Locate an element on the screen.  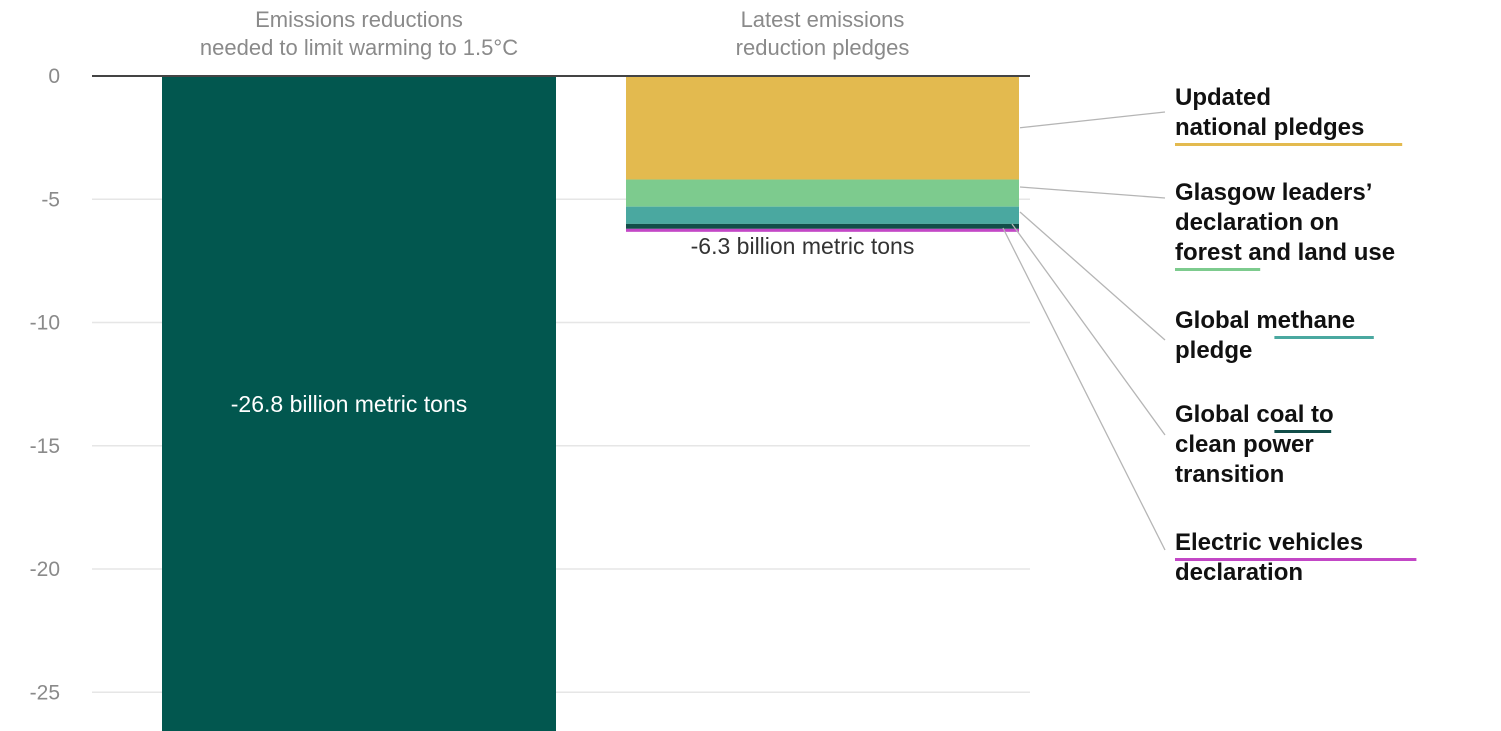
category-title: needed to limit warming to 1.5°C is located at coordinates (359, 47).